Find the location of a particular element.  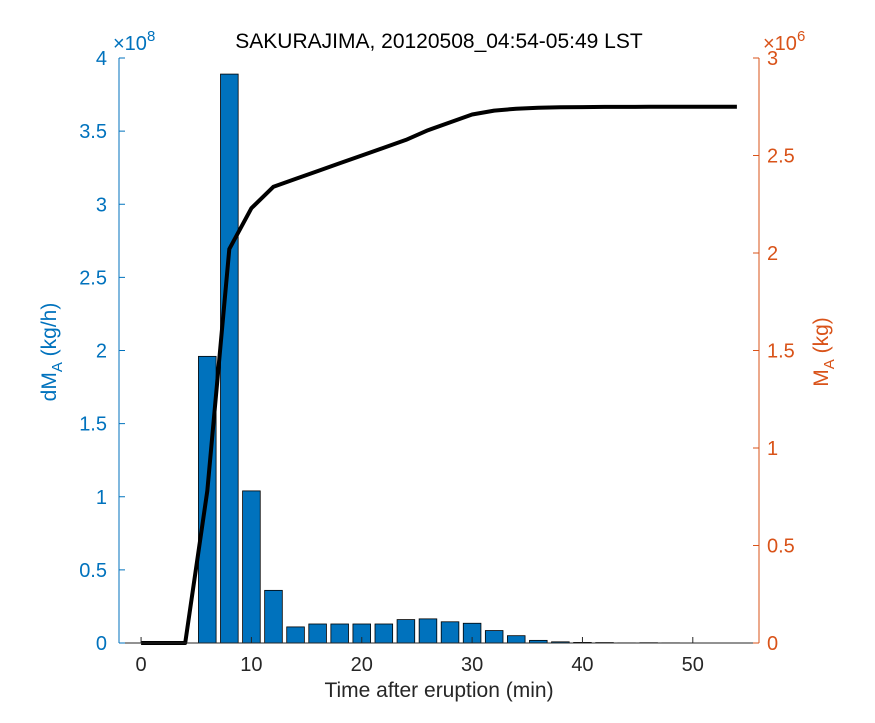

right-y-tick-label: 2 is located at coordinates (772, 254).